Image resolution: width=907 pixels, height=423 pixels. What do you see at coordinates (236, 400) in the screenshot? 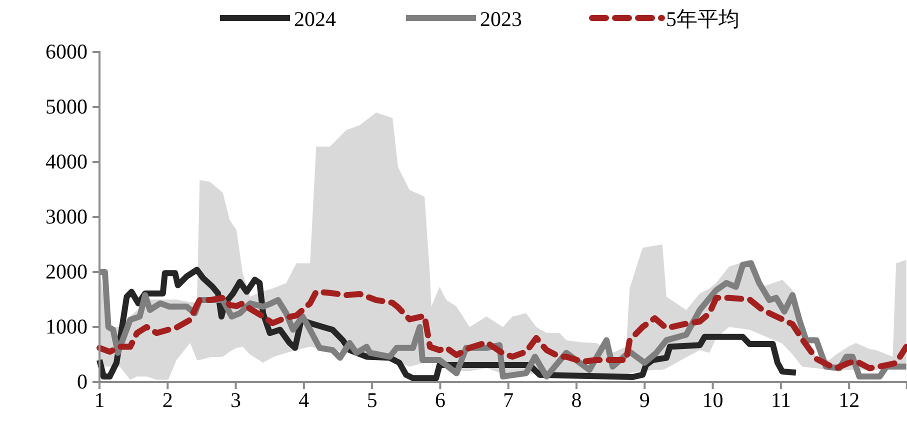
I see `x-tick-label: 3` at bounding box center [236, 400].